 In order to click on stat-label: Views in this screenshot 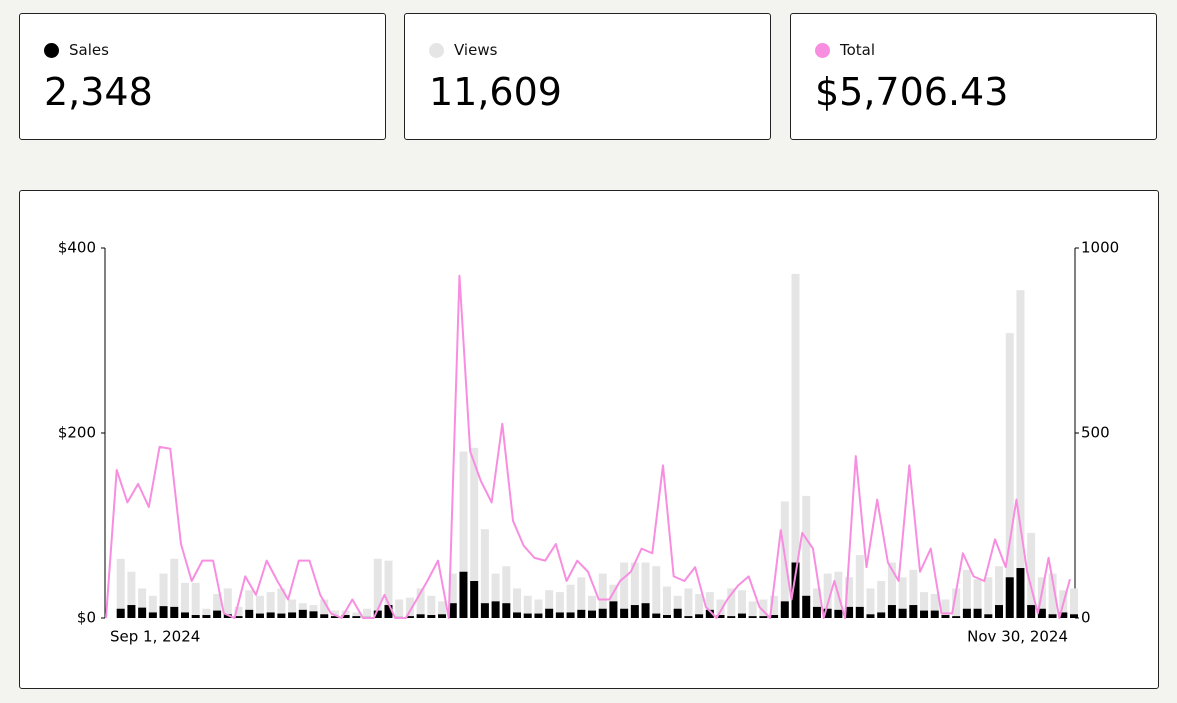, I will do `click(463, 50)`.